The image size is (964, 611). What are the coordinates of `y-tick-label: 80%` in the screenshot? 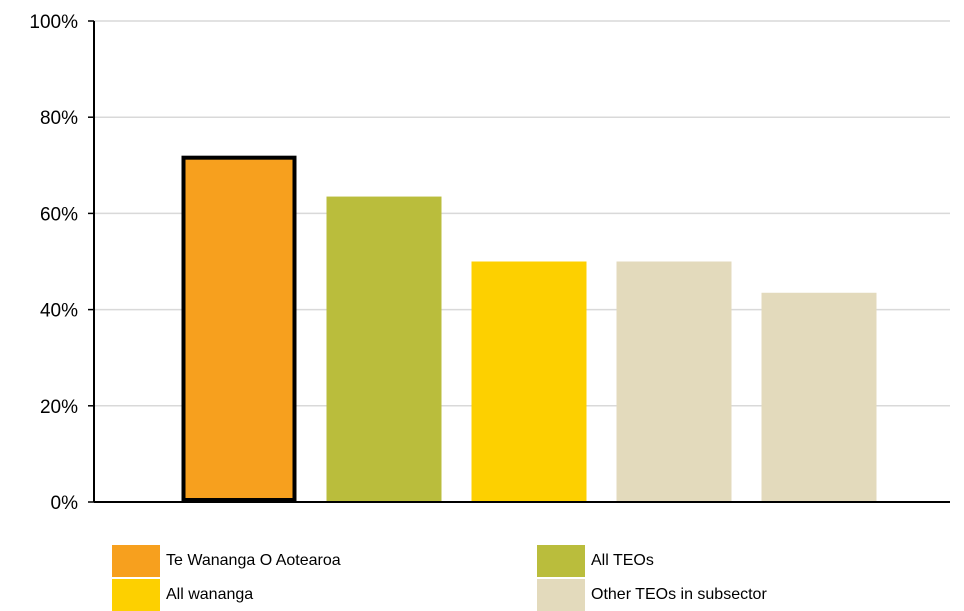 It's located at (59, 118).